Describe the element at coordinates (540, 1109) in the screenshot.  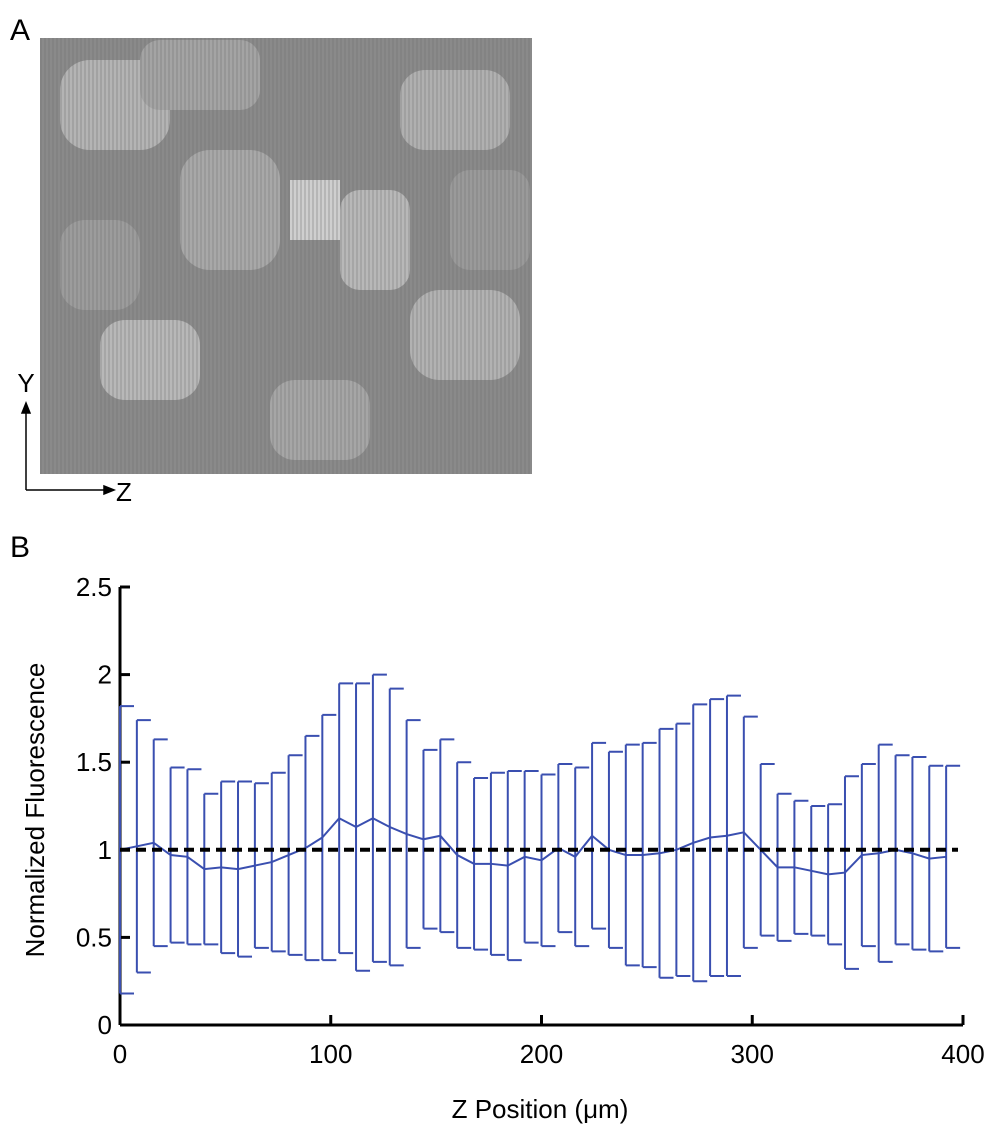
I see `x-axis-label: Z Position (μm)` at that location.